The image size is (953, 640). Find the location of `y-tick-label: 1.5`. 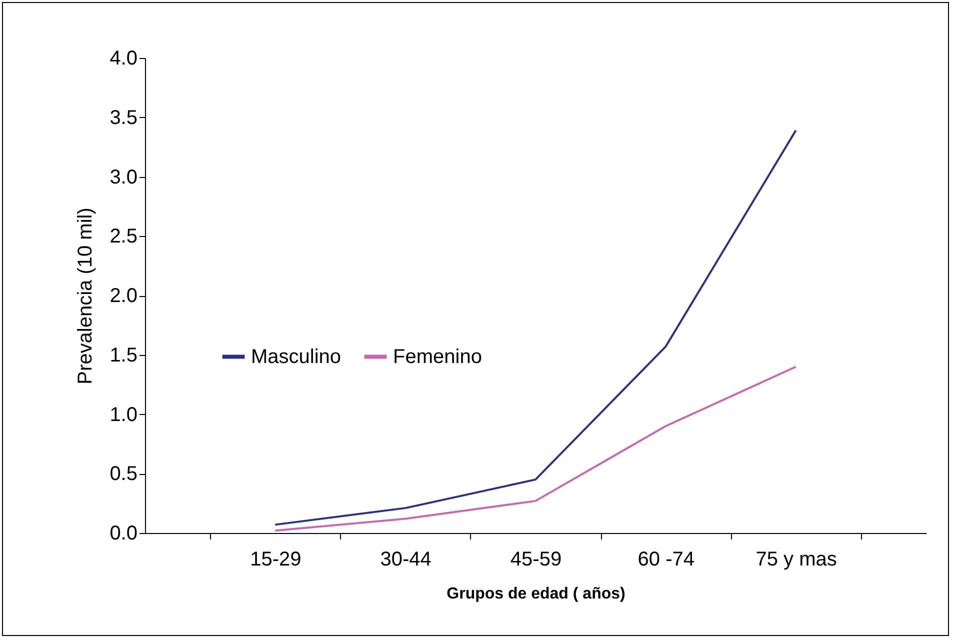

y-tick-label: 1.5 is located at coordinates (124, 355).